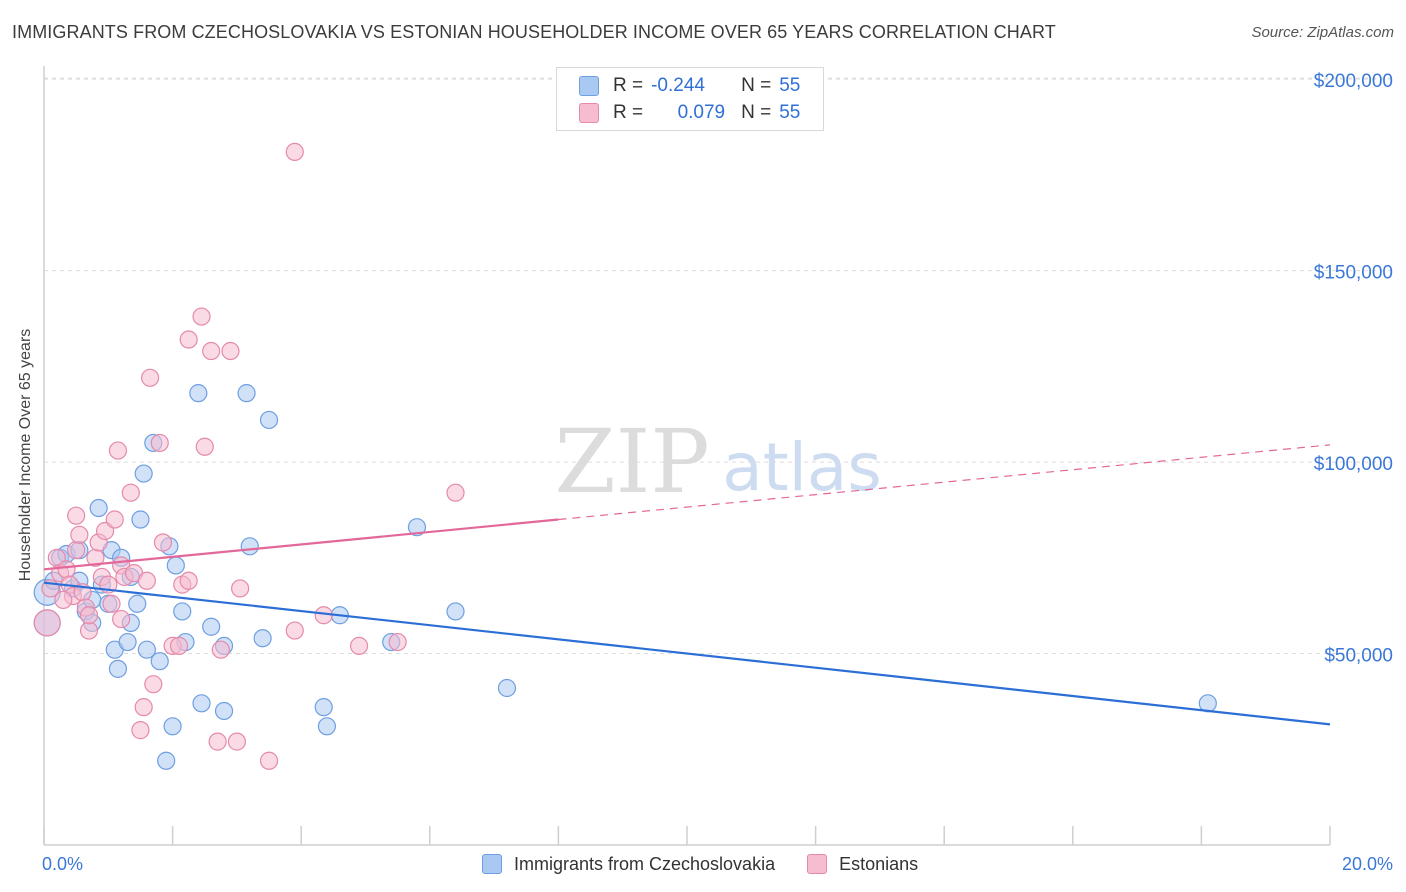 The width and height of the screenshot is (1406, 892). What do you see at coordinates (645, 863) in the screenshot?
I see `legend-label-czechoslovakia: Immigrants from Czechoslovakia` at bounding box center [645, 863].